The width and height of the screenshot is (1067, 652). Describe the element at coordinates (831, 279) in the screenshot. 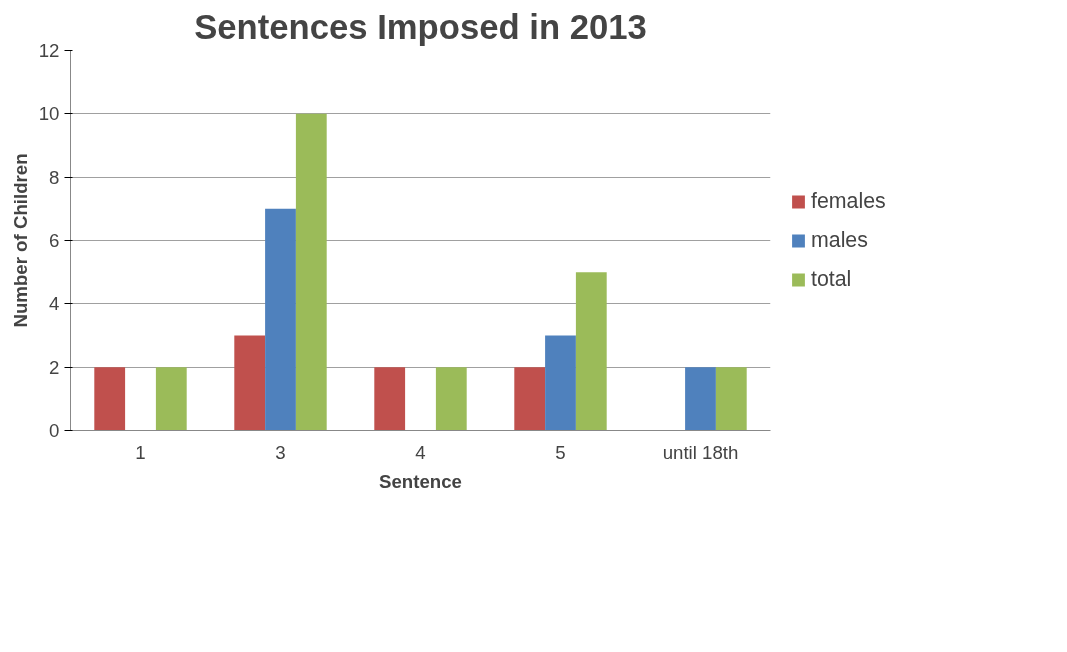

I see `legend-label: total` at that location.